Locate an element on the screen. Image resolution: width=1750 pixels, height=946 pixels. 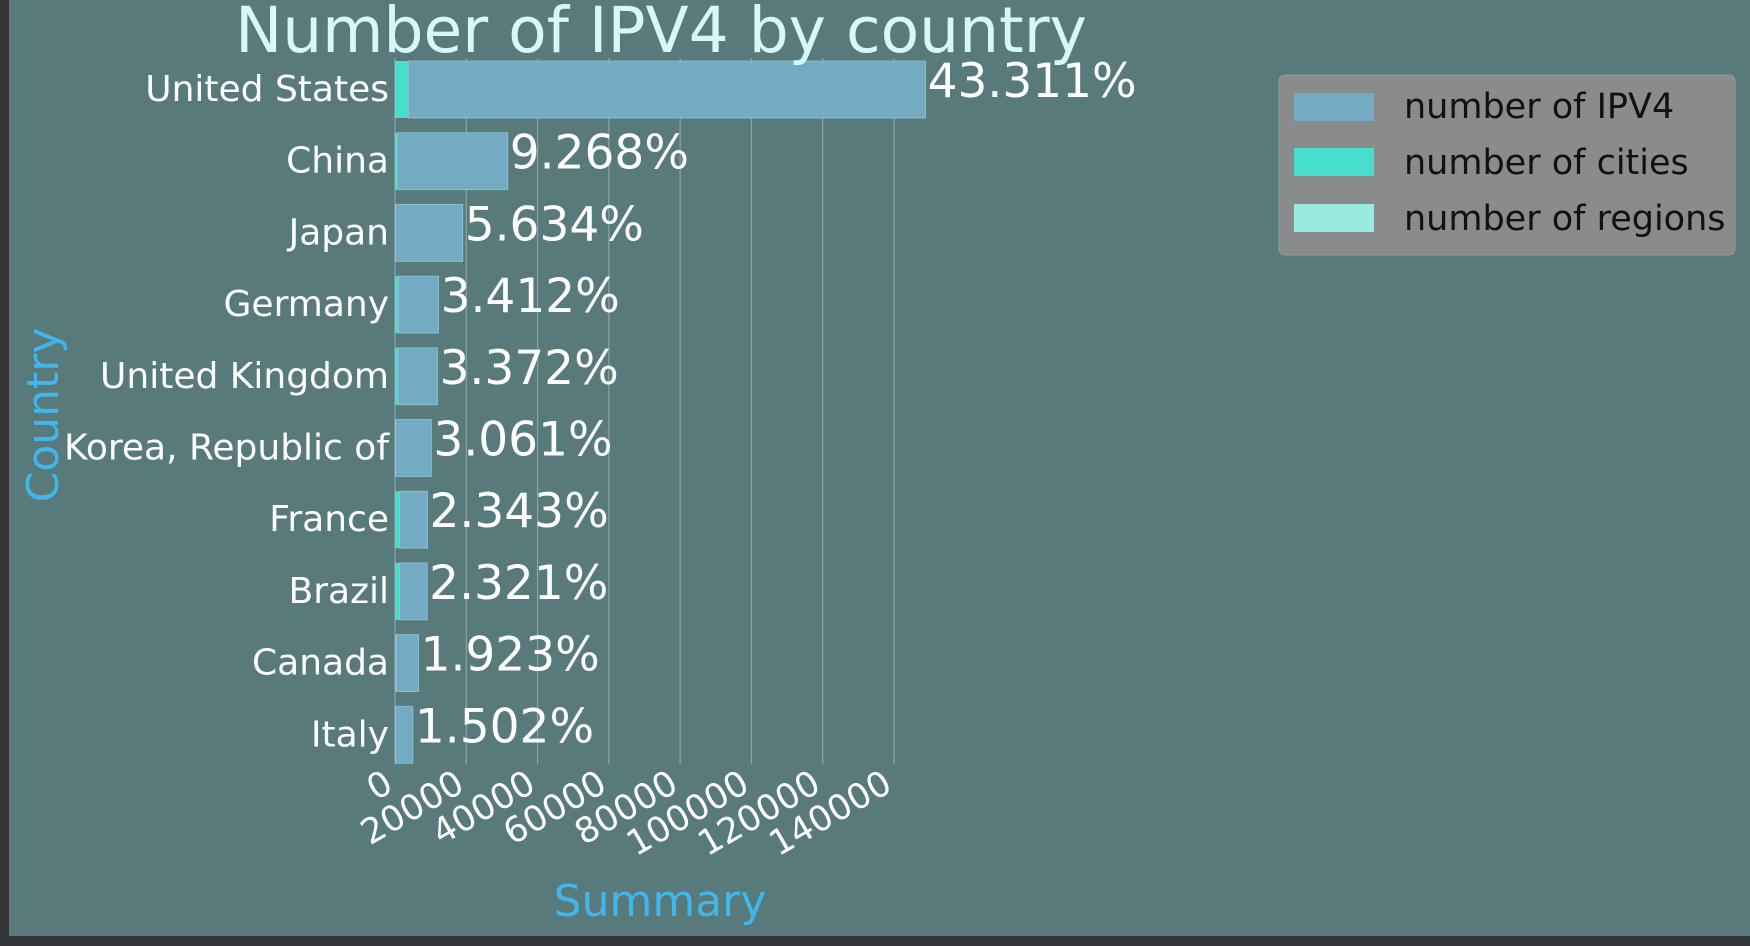
legend-box is located at coordinates (1507, 165).